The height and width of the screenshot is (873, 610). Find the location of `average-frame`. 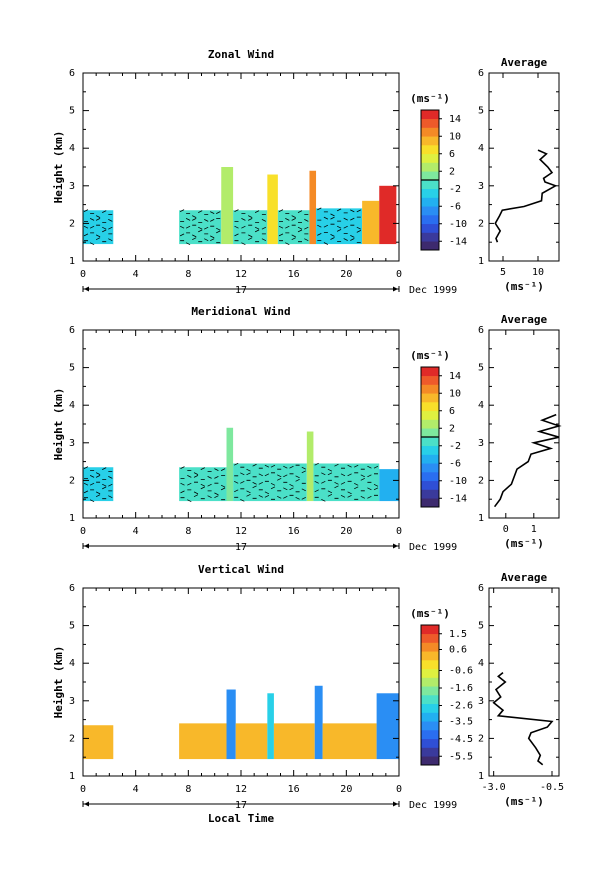

average-frame is located at coordinates (524, 682).